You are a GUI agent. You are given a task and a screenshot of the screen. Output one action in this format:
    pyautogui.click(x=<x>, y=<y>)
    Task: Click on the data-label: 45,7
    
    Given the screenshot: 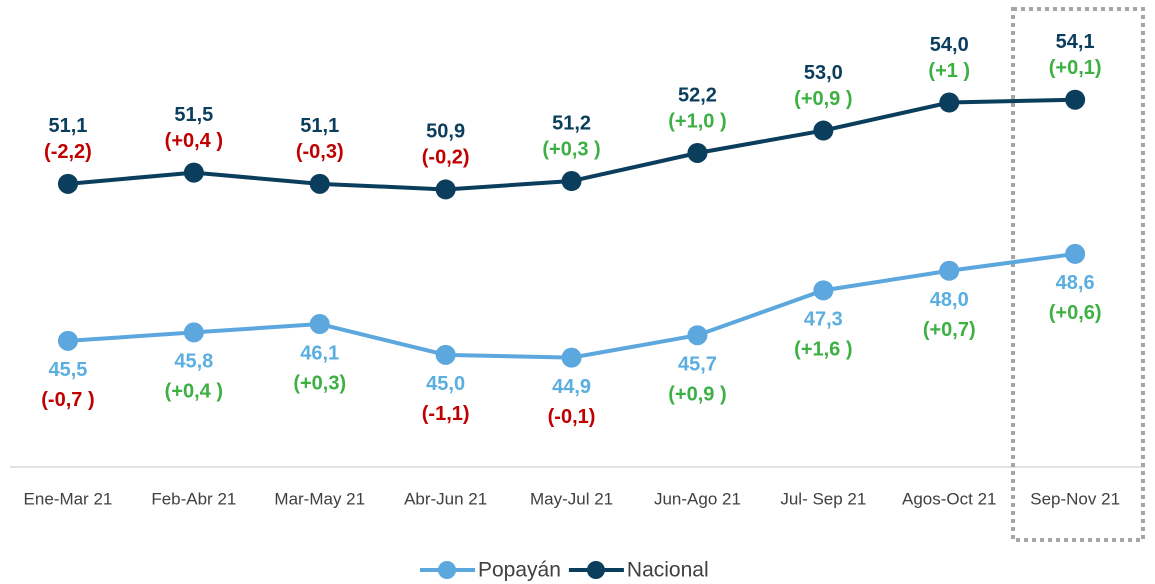 What is the action you would take?
    pyautogui.click(x=697, y=365)
    